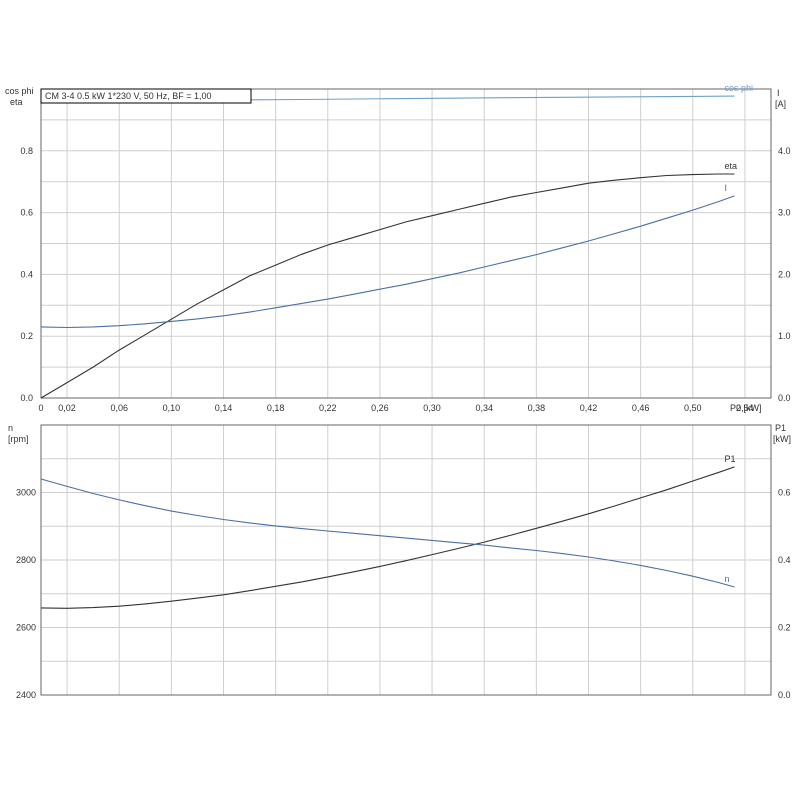 This screenshot has width=800, height=800. Describe the element at coordinates (26, 560) in the screenshot. I see `y-left-tick-label: 2800` at that location.